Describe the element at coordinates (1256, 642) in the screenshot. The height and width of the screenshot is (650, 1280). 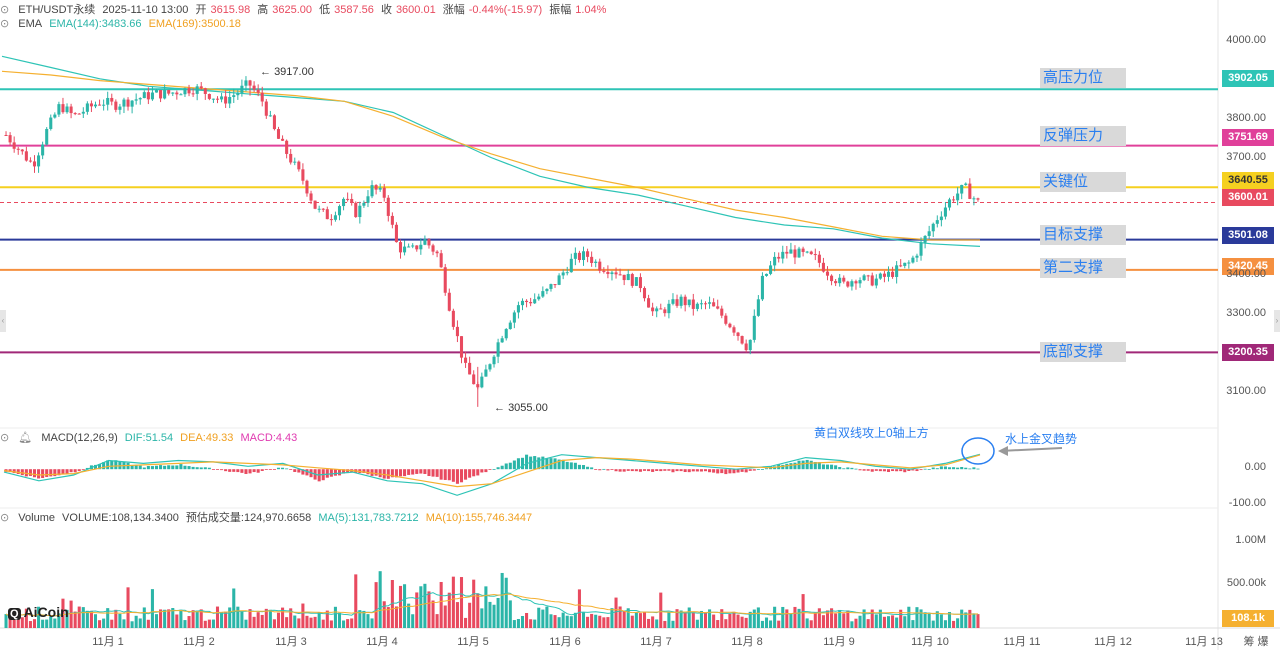
I see `bottom-right-tools: 筹 爆` at that location.